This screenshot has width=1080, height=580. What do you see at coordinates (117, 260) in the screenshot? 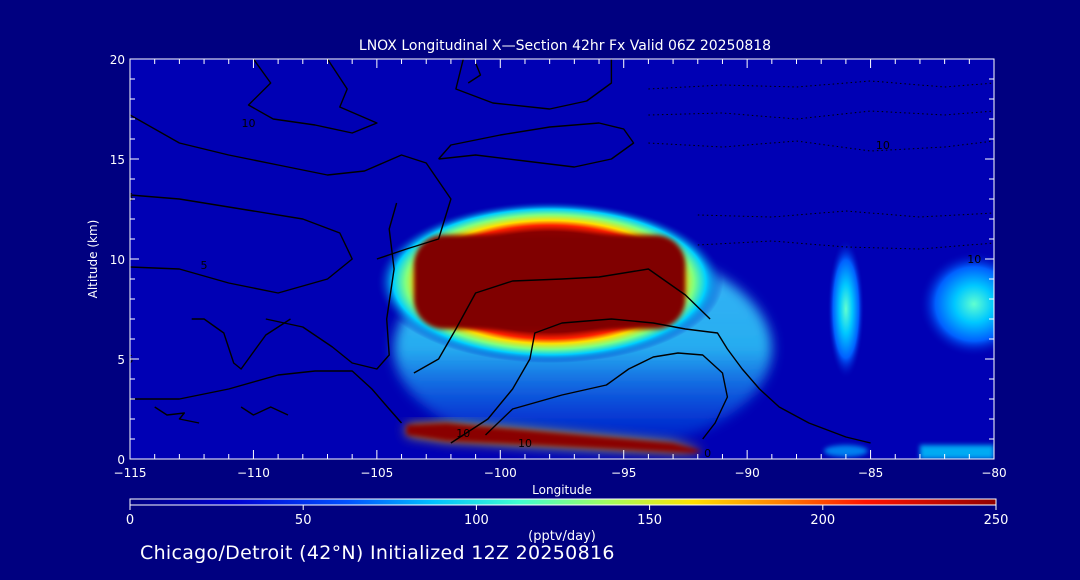
I see `y-tick-label: 10` at bounding box center [117, 260].